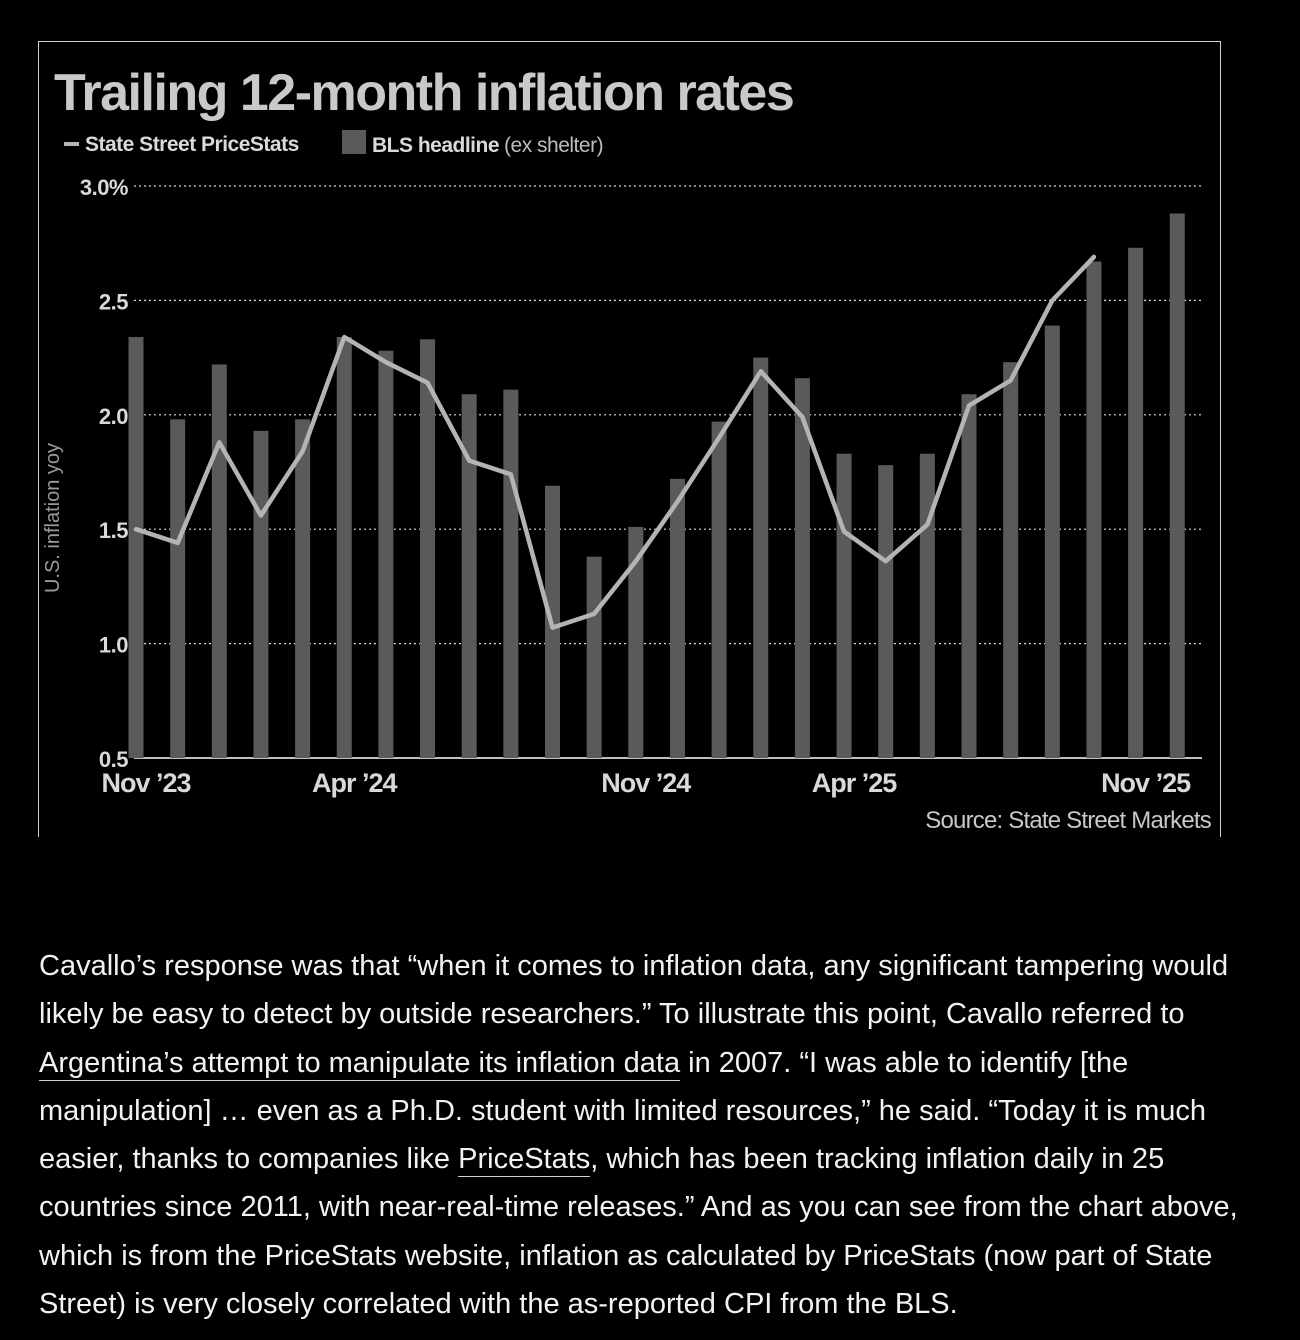 The width and height of the screenshot is (1300, 1340). I want to click on x-tick-label: Apr ’25, so click(855, 783).